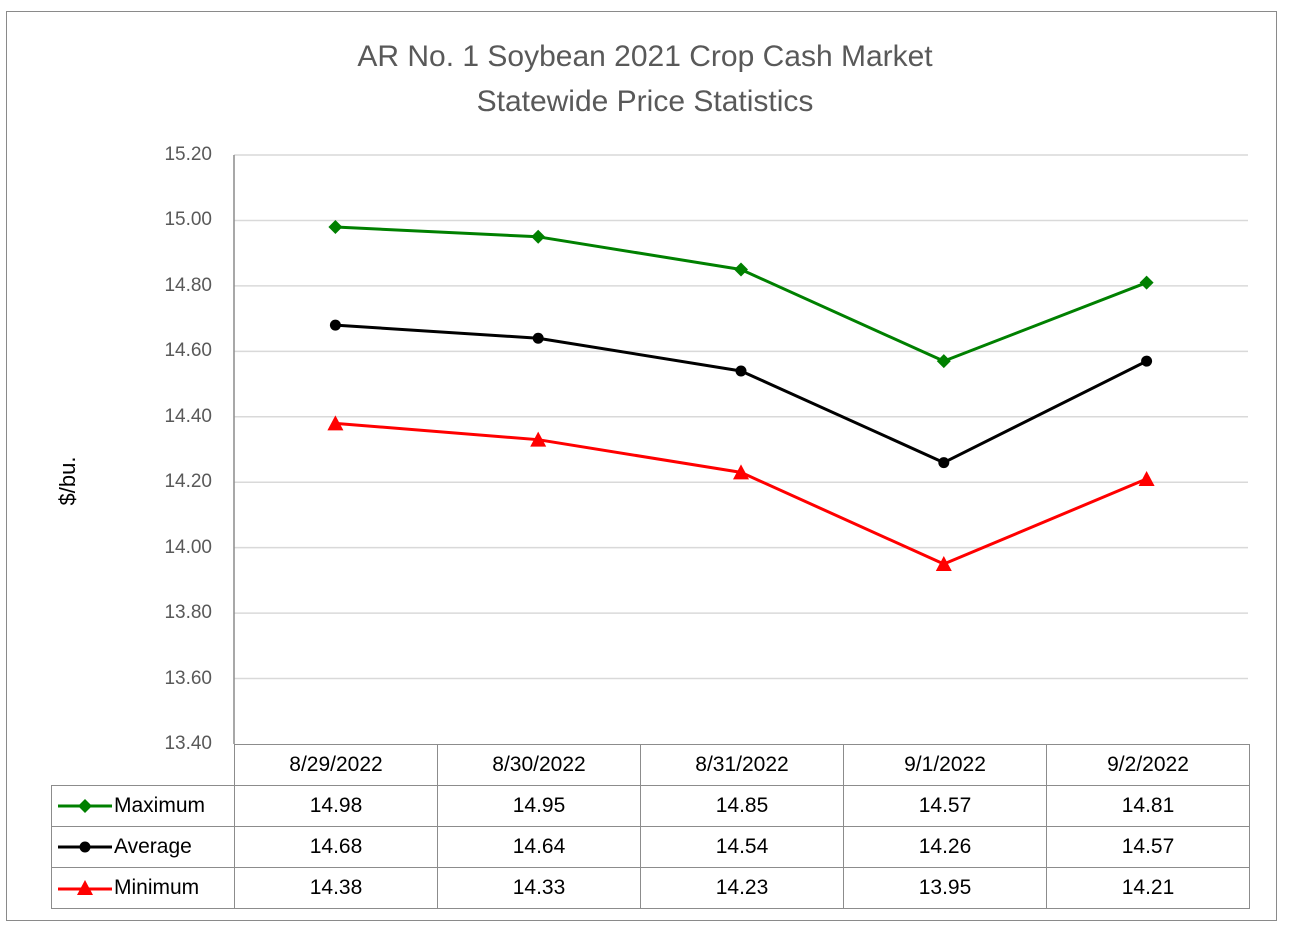 Image resolution: width=1290 pixels, height=932 pixels. What do you see at coordinates (539, 888) in the screenshot?
I see `table-cell: 14.33` at bounding box center [539, 888].